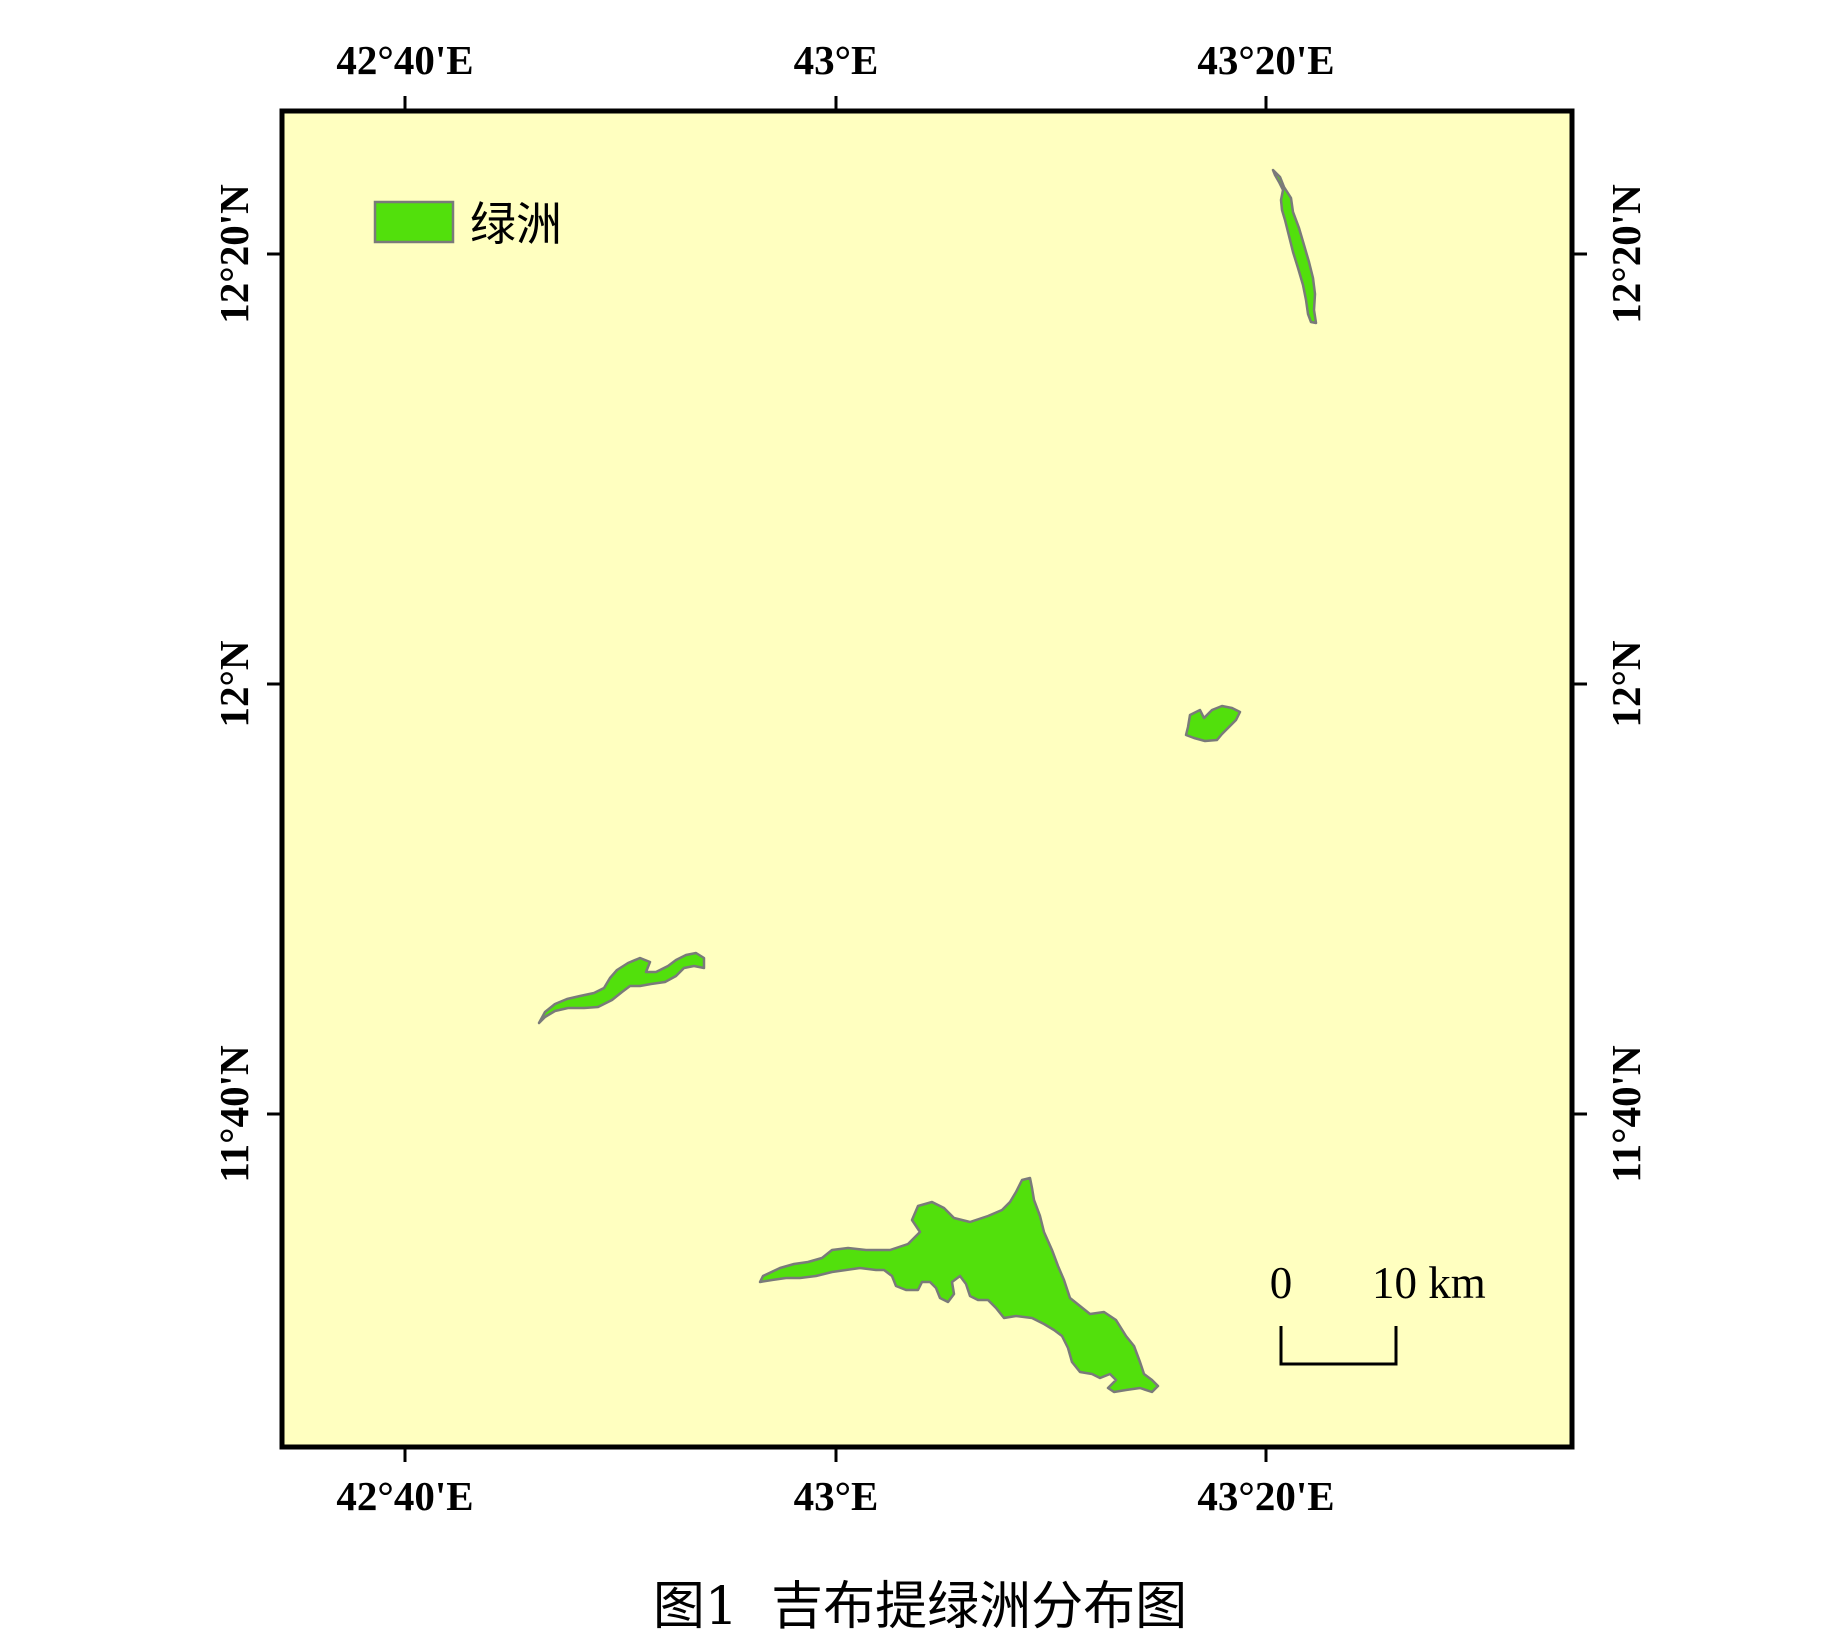 The height and width of the screenshot is (1639, 1840). I want to click on legend-swatch, so click(414, 222).